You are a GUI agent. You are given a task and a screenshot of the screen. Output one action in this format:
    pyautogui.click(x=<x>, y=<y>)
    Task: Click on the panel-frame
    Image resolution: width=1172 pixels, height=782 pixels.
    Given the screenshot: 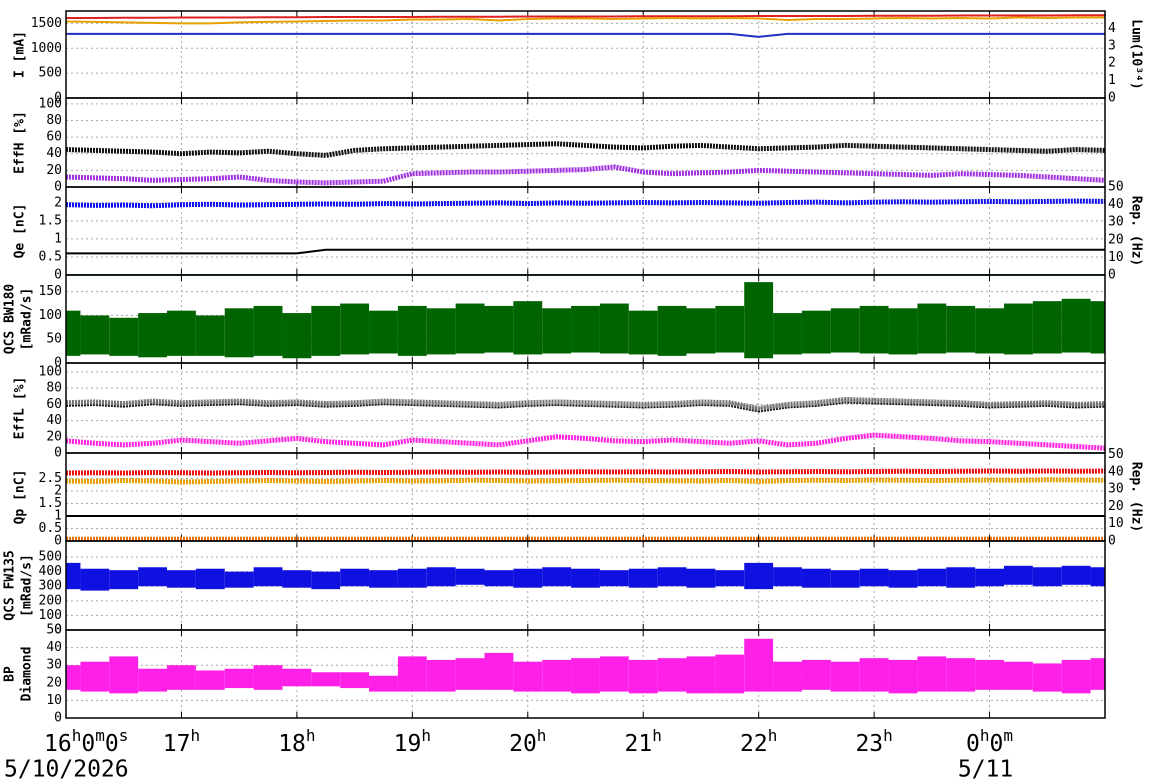 What is the action you would take?
    pyautogui.click(x=585, y=674)
    